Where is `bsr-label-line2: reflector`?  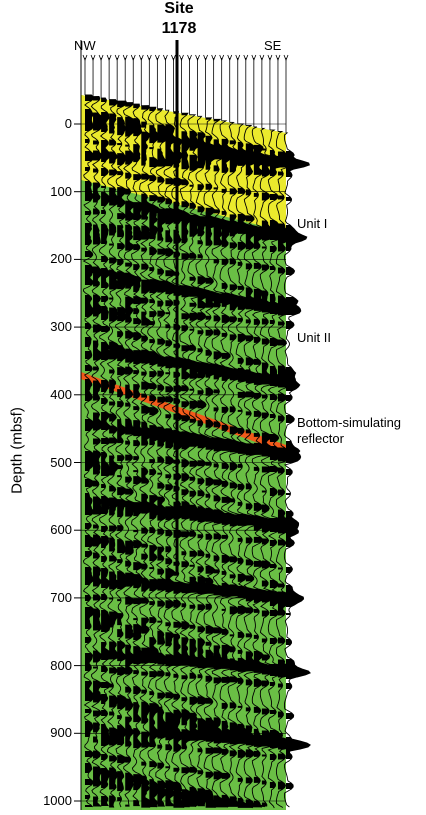
bsr-label-line2: reflector is located at coordinates (320, 438).